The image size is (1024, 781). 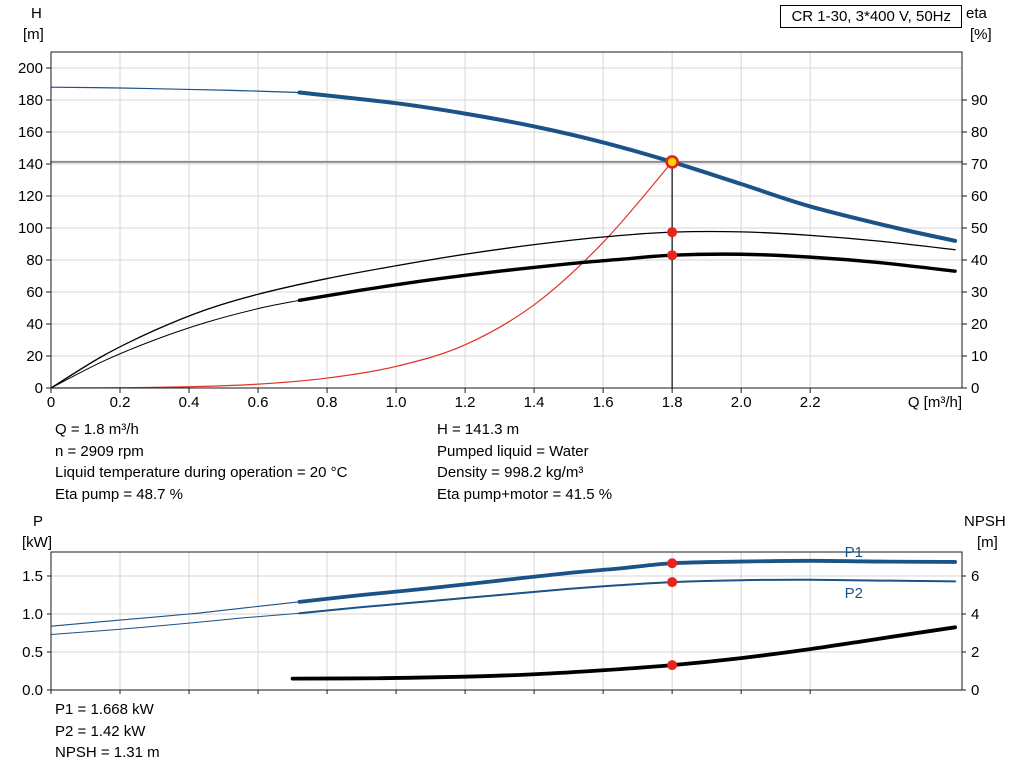 What do you see at coordinates (672, 563) in the screenshot?
I see `p1-point` at bounding box center [672, 563].